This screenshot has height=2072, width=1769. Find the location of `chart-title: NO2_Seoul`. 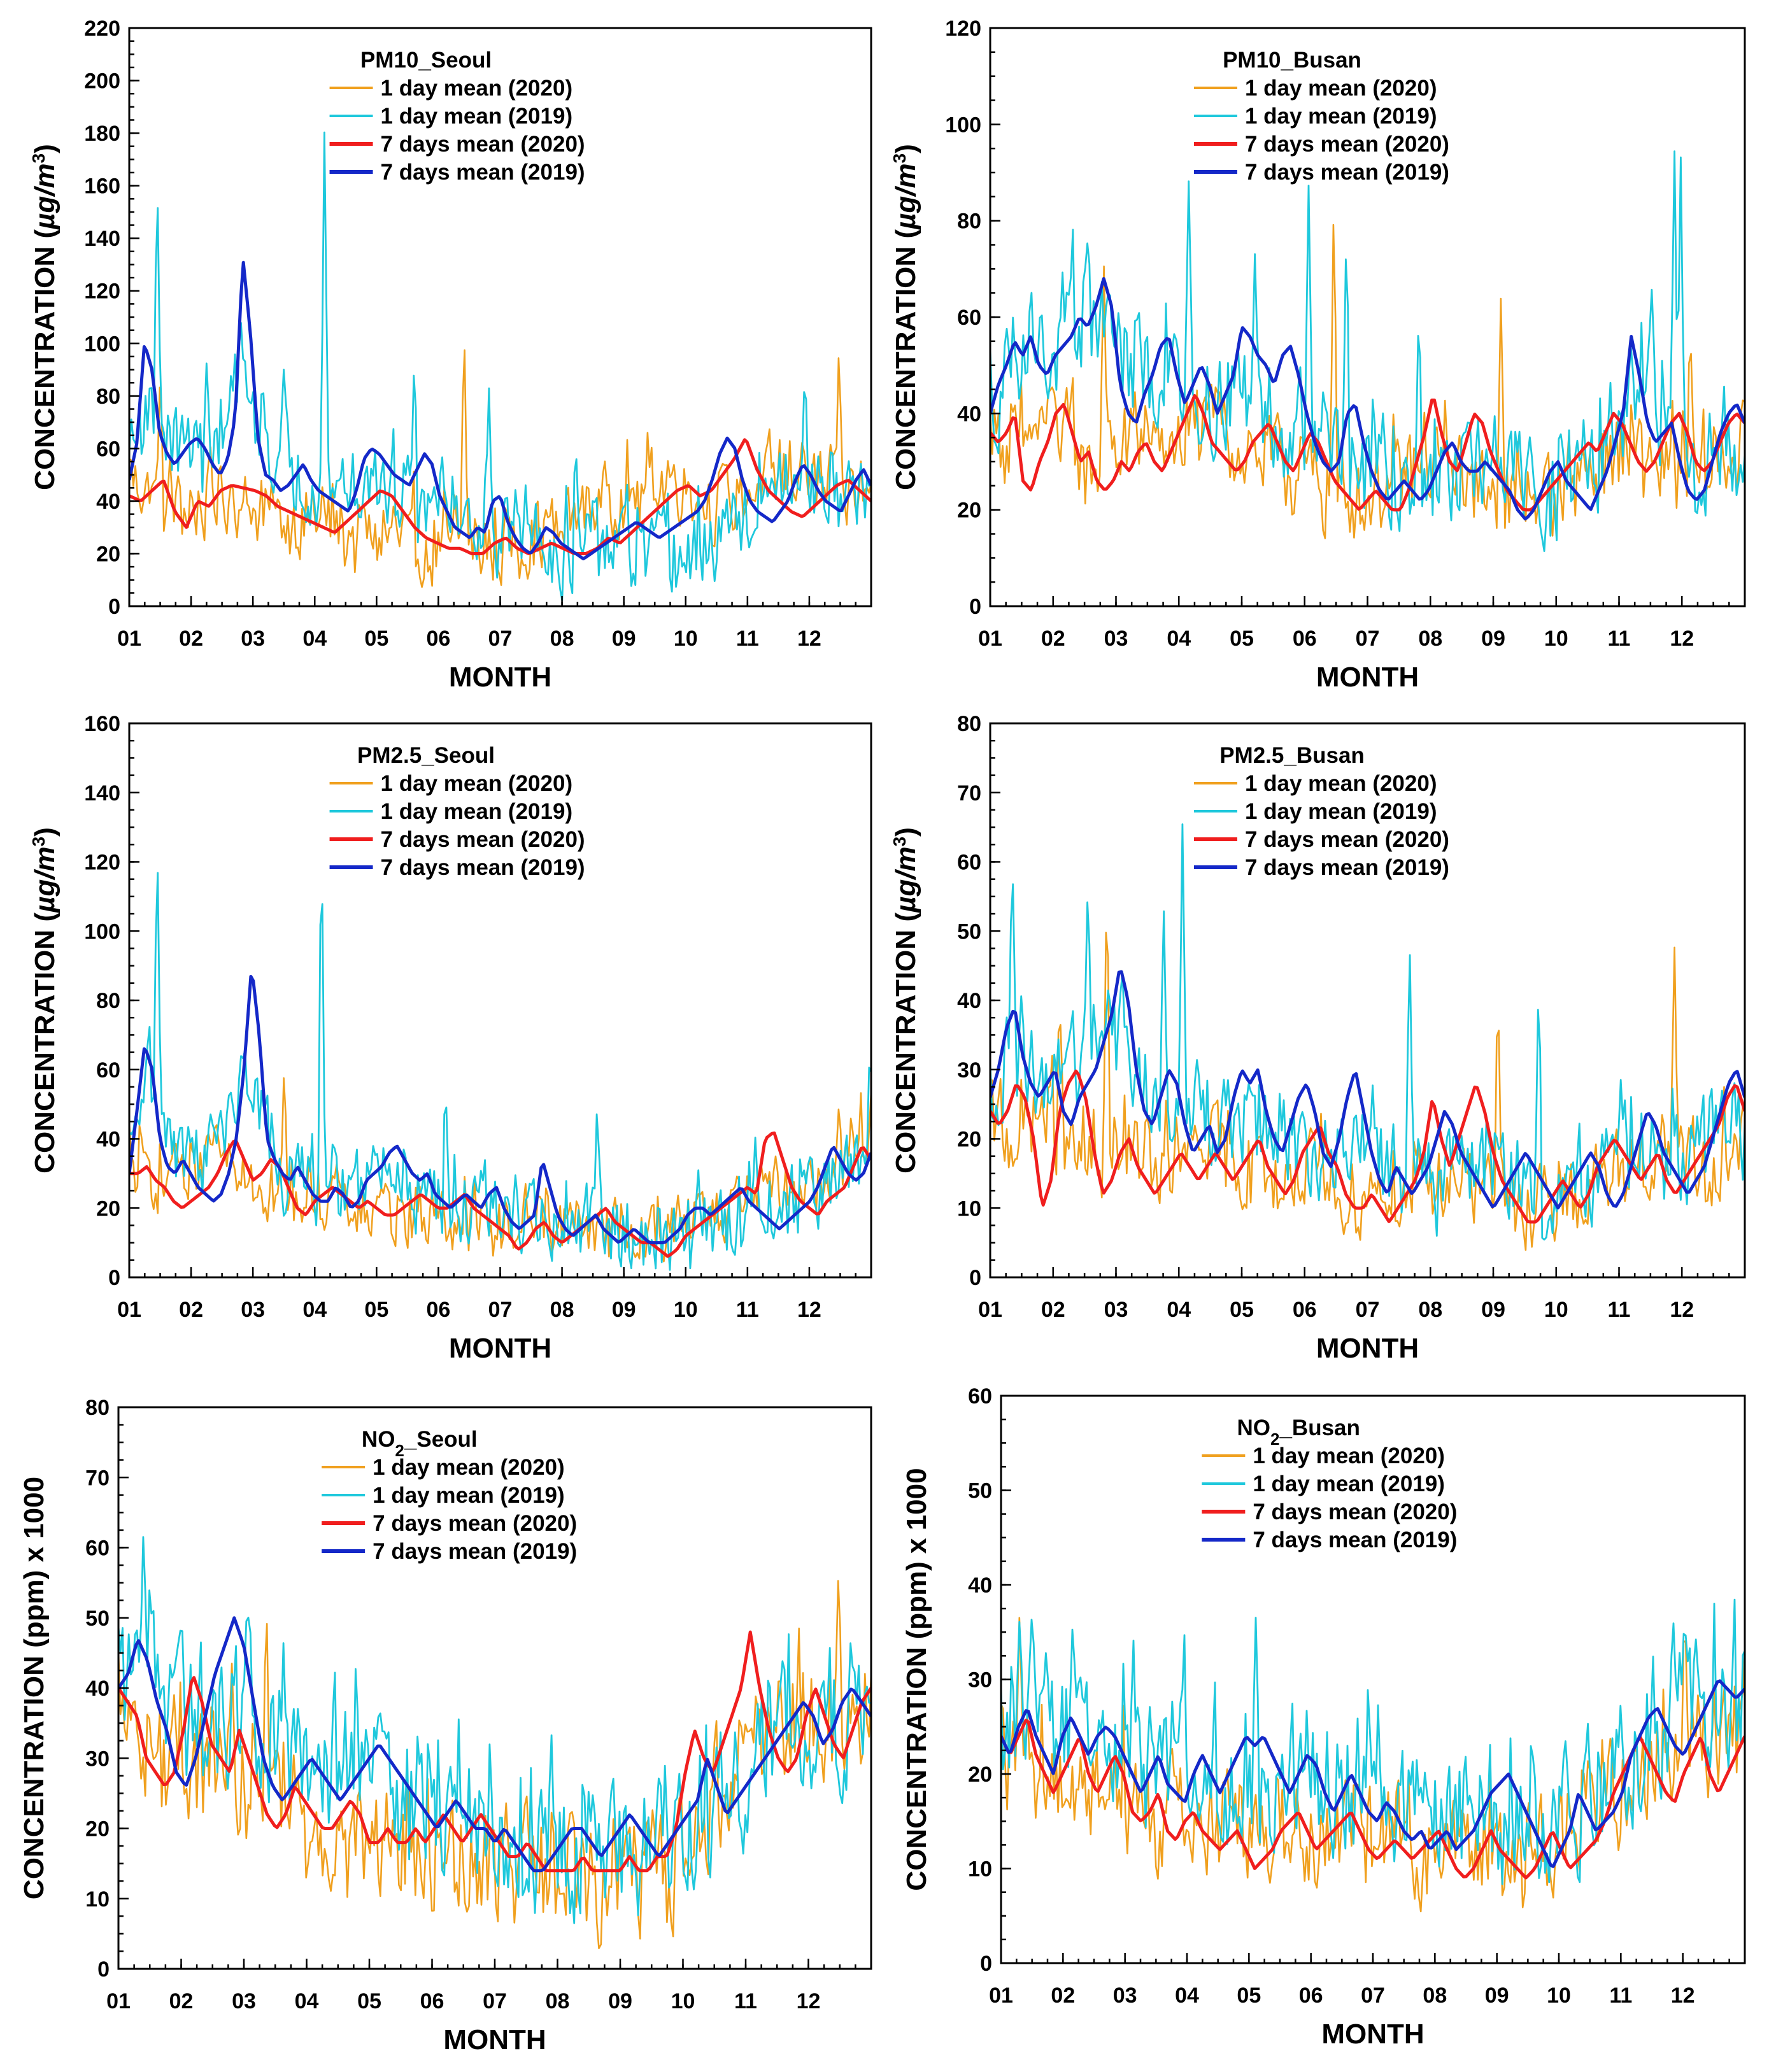

chart-title: NO2_Seoul is located at coordinates (420, 1443).